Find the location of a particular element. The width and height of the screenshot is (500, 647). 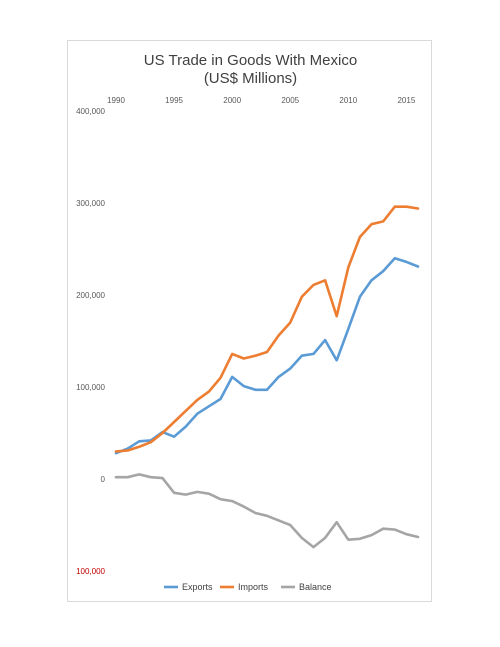

legend-label-balance: Balance is located at coordinates (315, 587).